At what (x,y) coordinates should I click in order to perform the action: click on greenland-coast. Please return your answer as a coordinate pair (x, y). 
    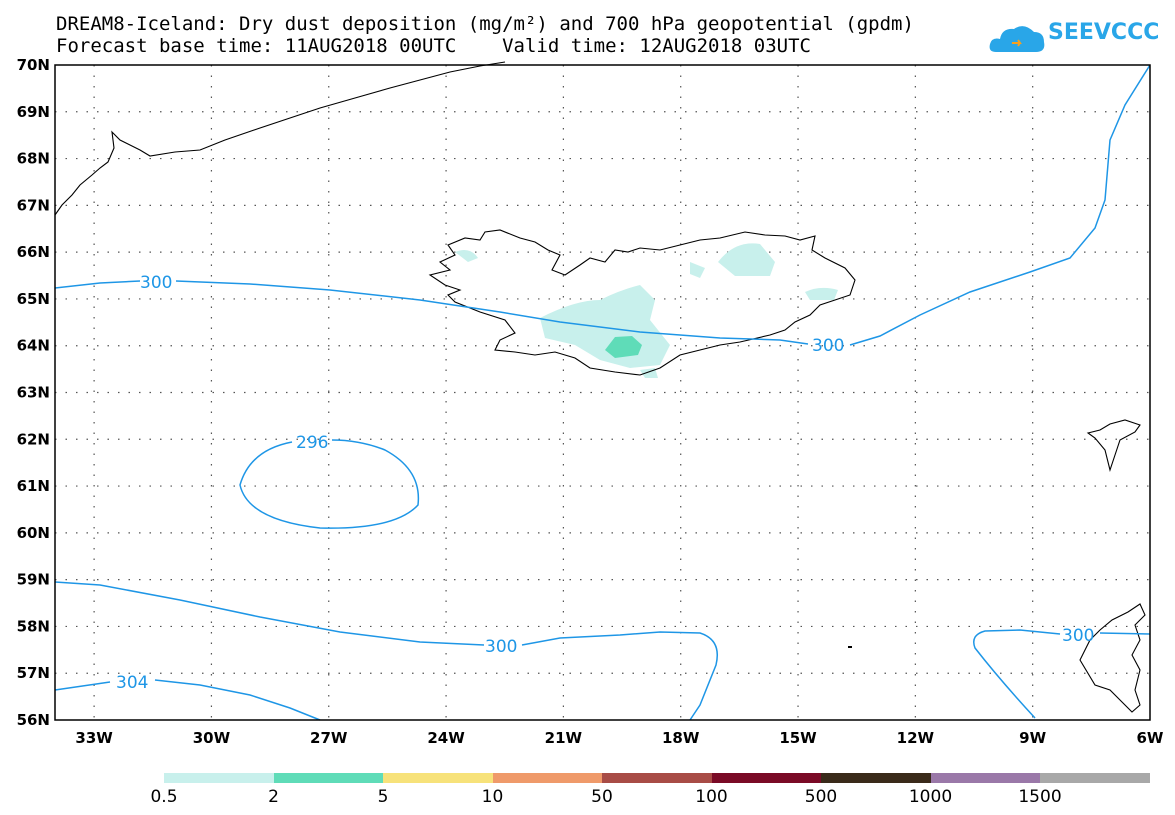
    Looking at the image, I should click on (280, 138).